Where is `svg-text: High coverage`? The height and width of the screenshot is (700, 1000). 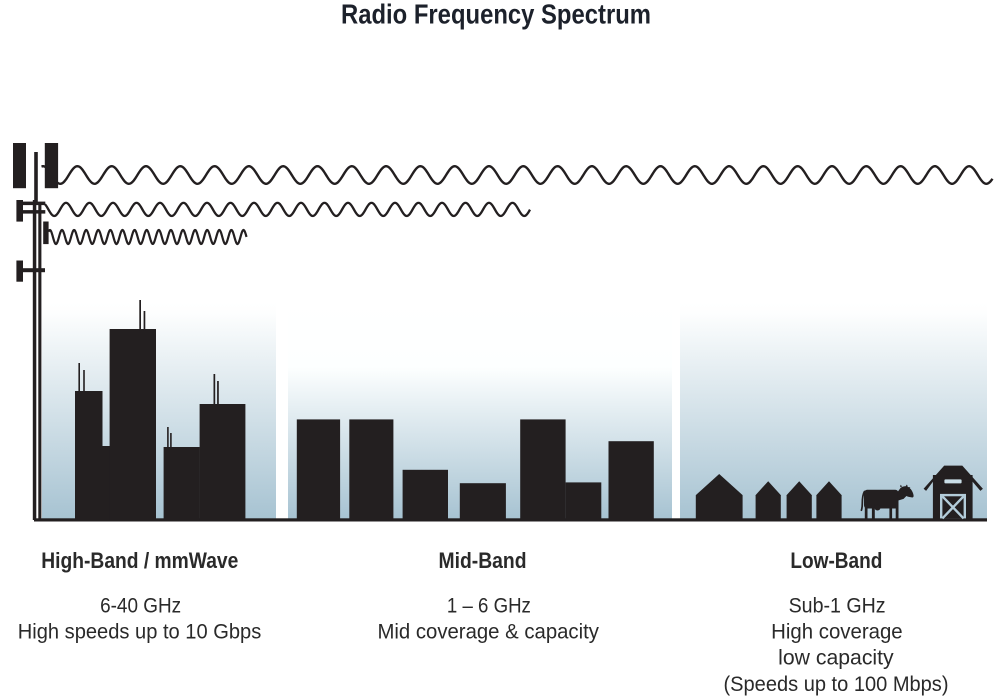 svg-text: High coverage is located at coordinates (837, 631).